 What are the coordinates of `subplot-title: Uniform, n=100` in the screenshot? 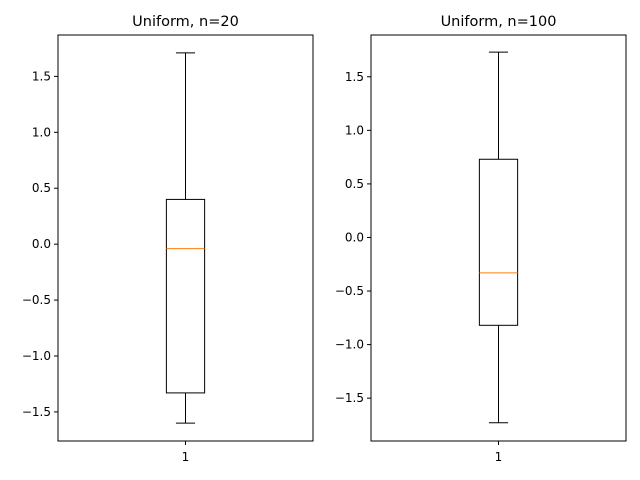 It's located at (499, 22).